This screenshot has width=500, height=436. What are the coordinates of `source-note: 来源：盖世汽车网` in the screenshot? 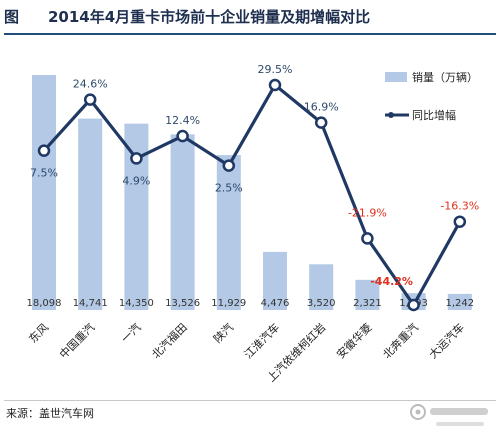 It's located at (50, 413).